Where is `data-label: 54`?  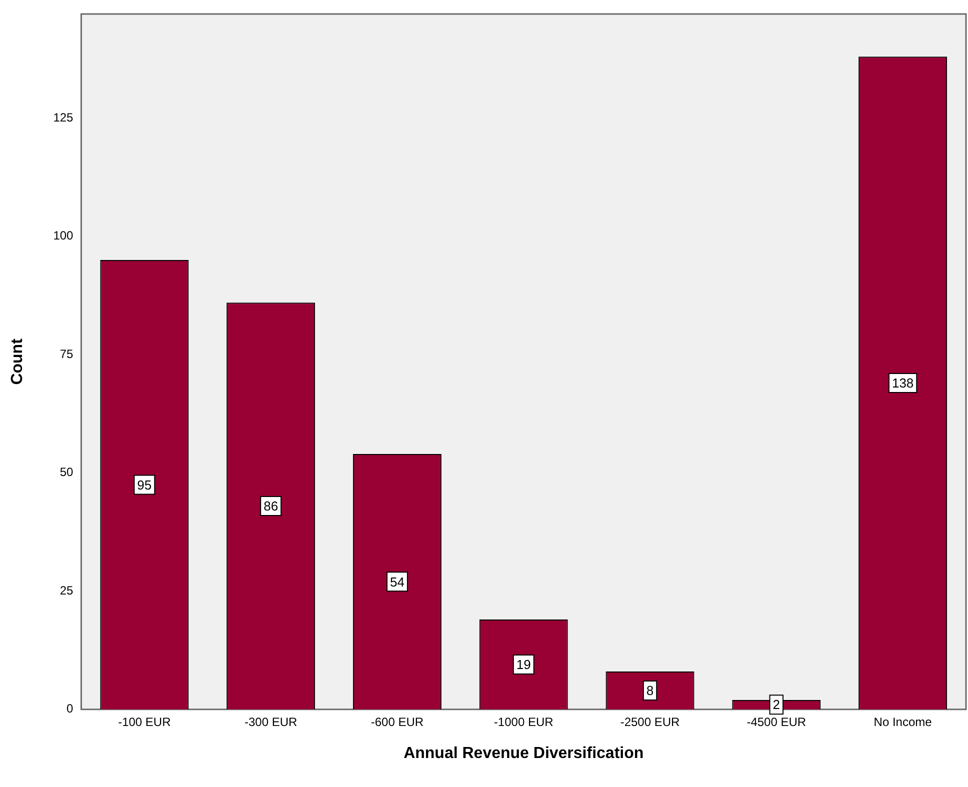
data-label: 54 is located at coordinates (397, 582).